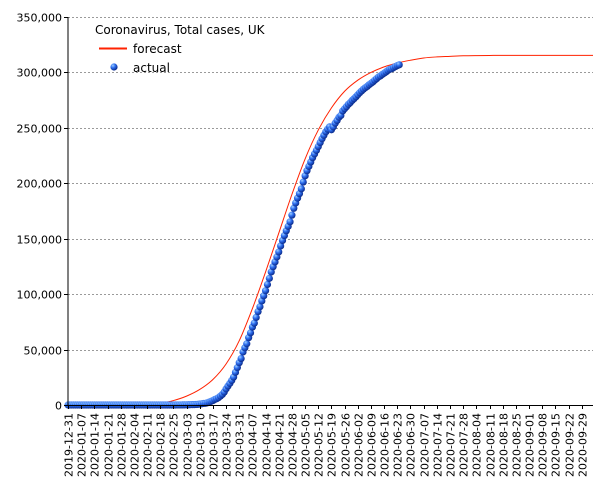 This screenshot has height=480, width=605. What do you see at coordinates (174, 445) in the screenshot?
I see `x-tick-label: 2020-02-25` at bounding box center [174, 445].